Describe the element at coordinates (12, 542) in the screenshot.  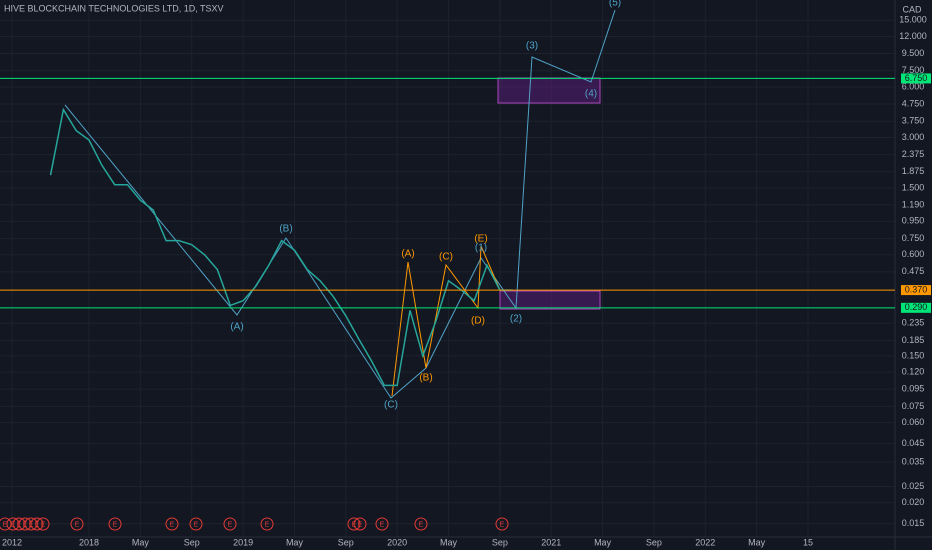
I see `x-tick-label: 2012` at that location.